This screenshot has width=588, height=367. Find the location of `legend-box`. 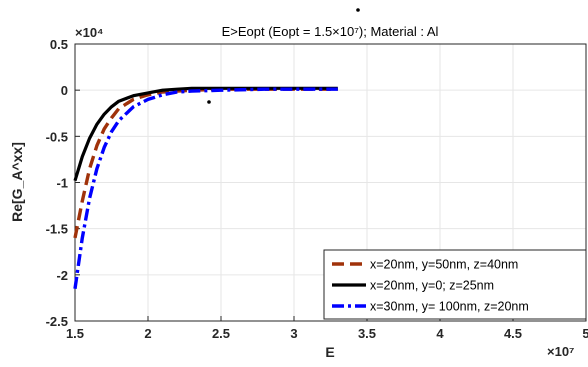

legend-box is located at coordinates (455, 284).